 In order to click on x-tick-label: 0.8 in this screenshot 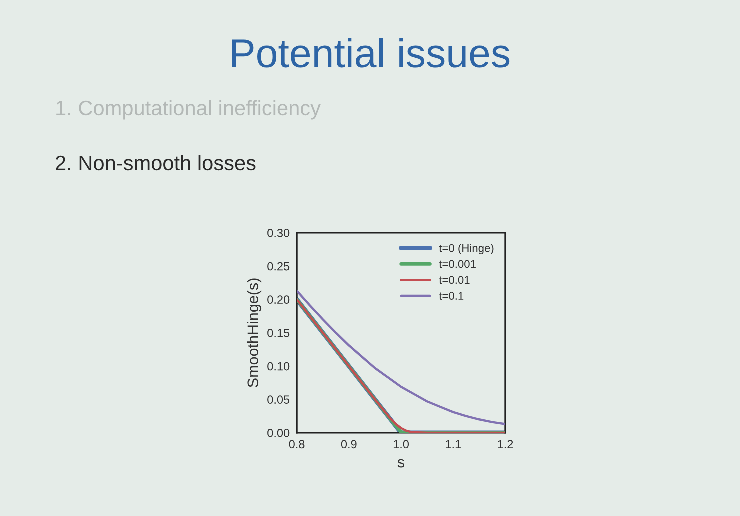, I will do `click(297, 444)`.